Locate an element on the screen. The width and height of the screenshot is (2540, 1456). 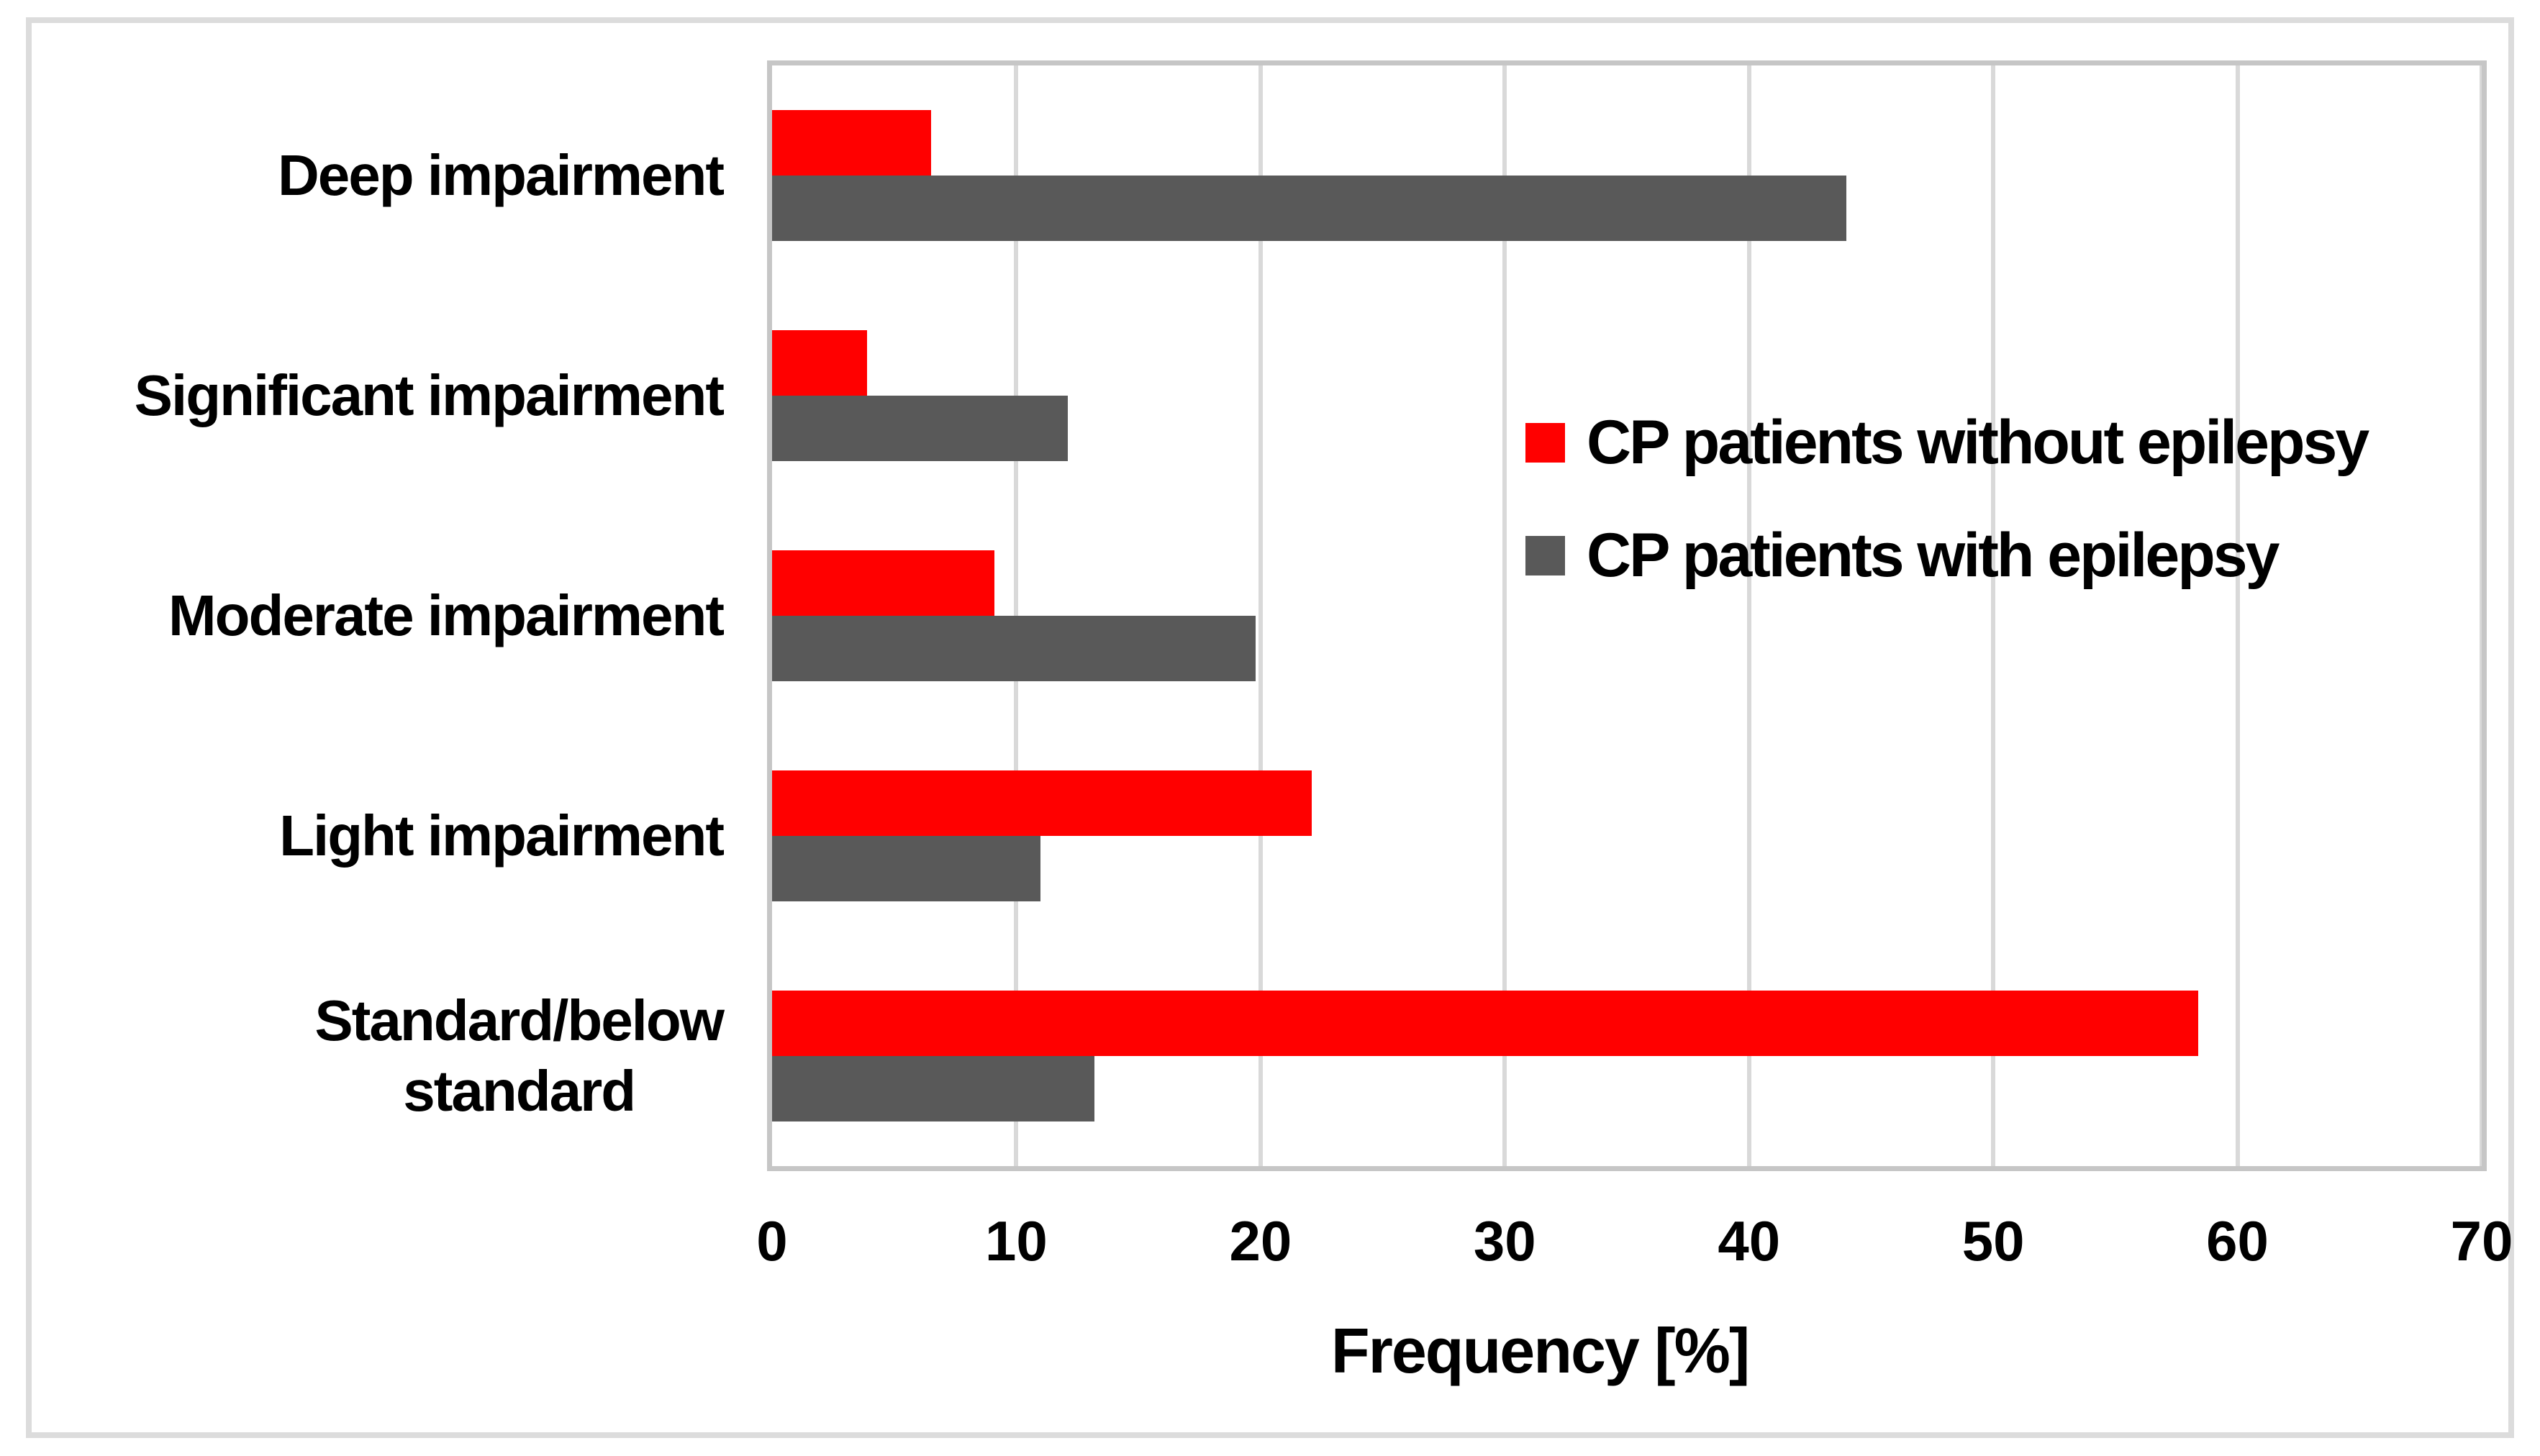
x-tick-0: 0 is located at coordinates (772, 1241).